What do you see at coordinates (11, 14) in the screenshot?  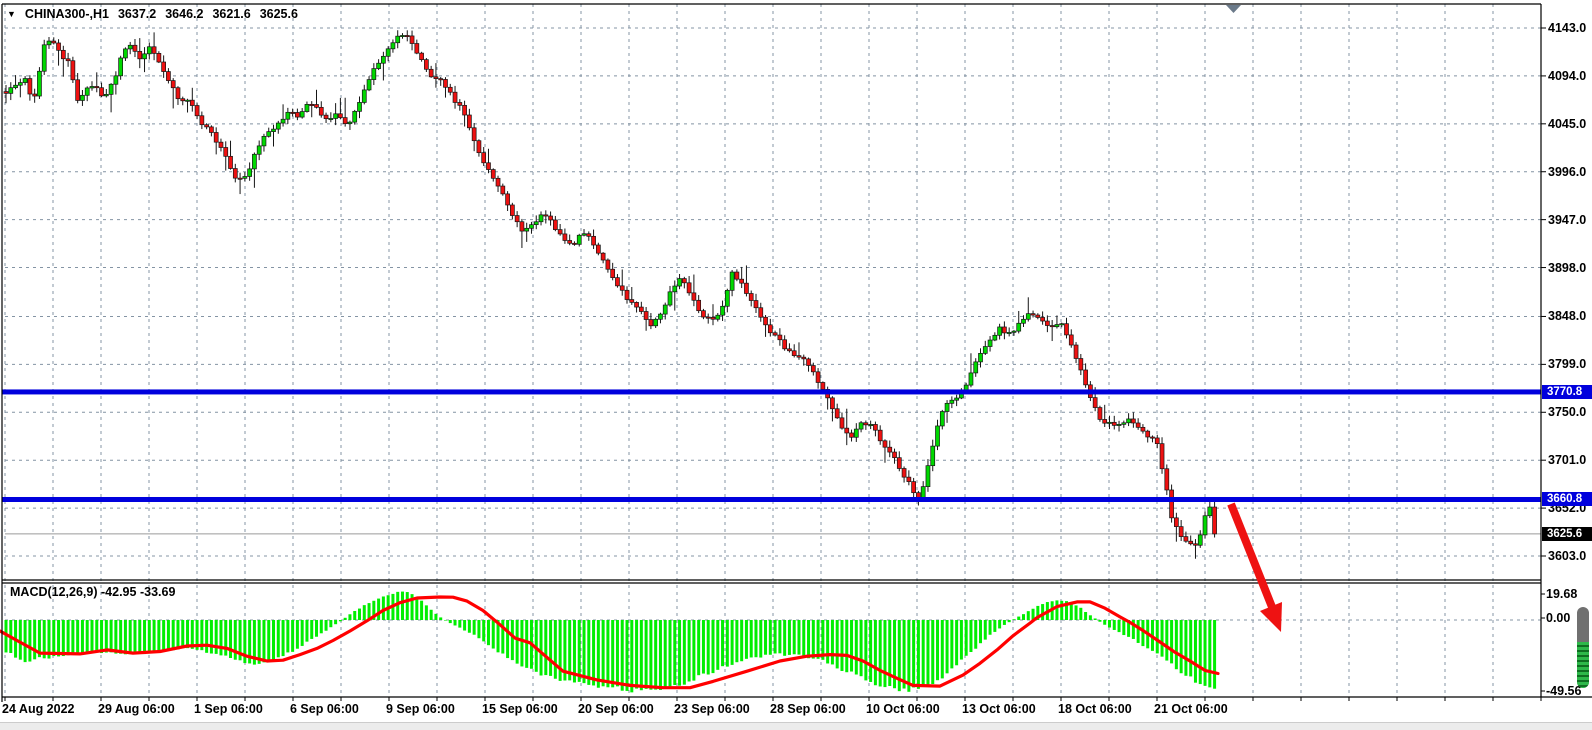 I see `chevron-down-icon: ▼` at bounding box center [11, 14].